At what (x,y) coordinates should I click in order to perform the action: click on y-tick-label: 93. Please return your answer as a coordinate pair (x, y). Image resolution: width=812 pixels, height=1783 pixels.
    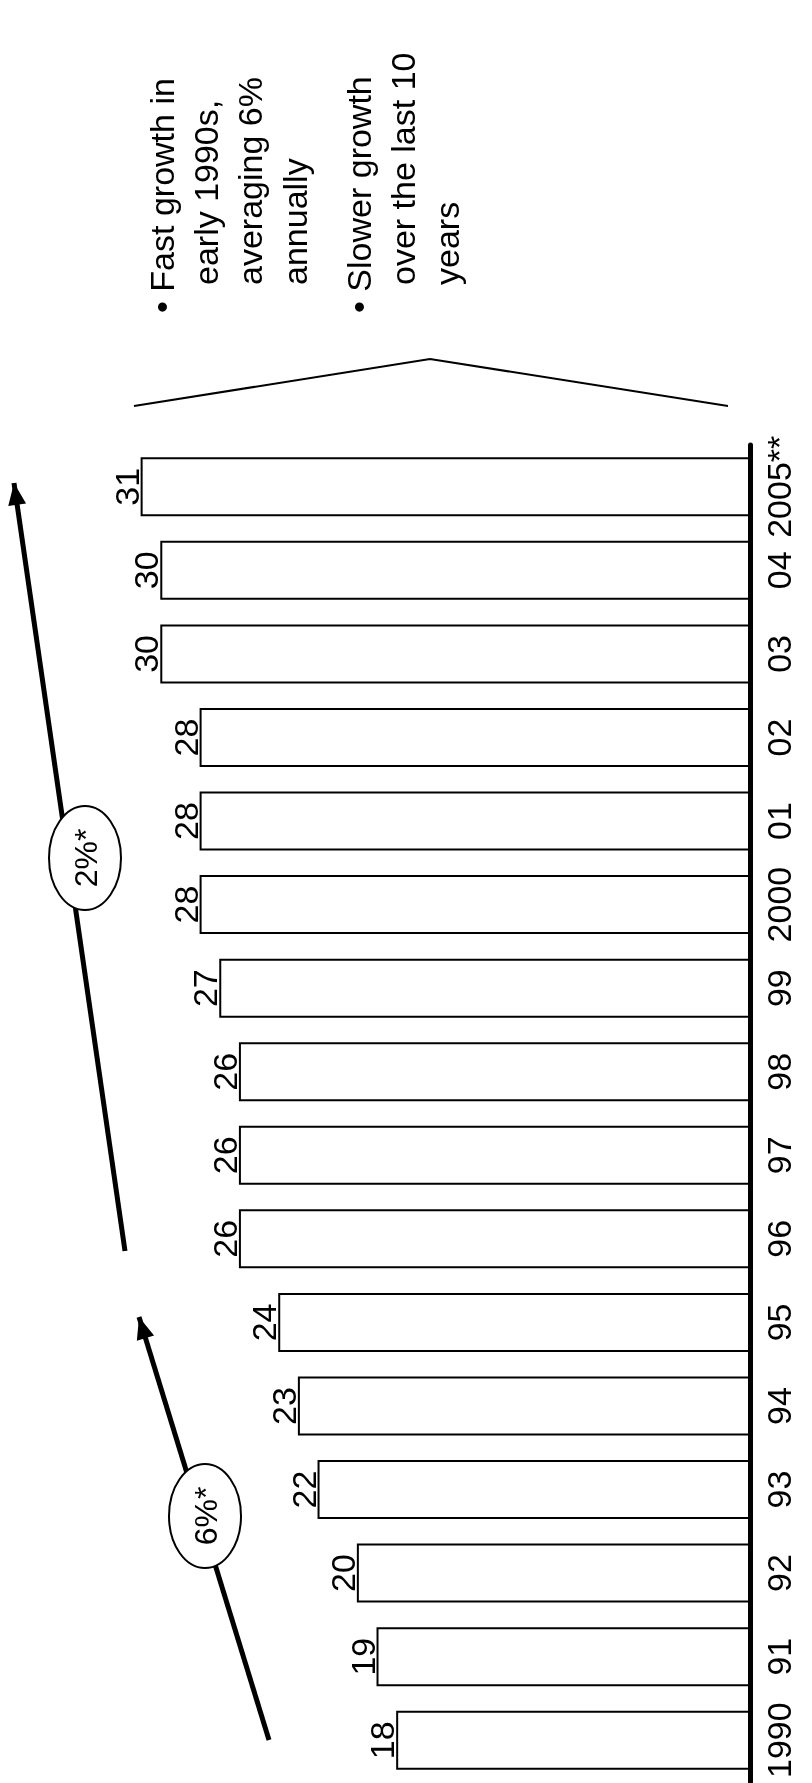
    Looking at the image, I should click on (779, 1489).